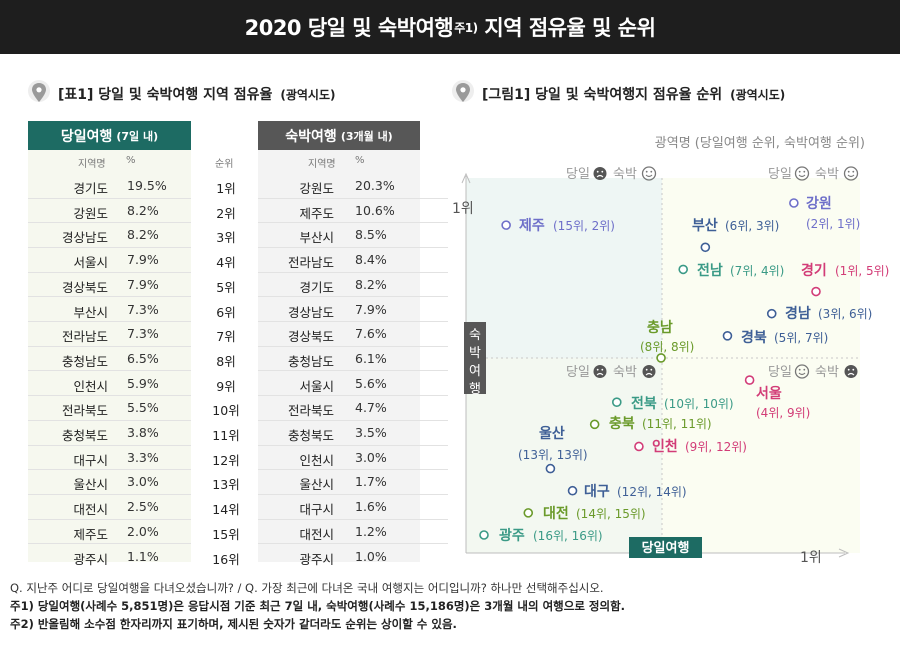 This screenshot has height=652, width=900. I want to click on stay-region-cell: 전라북도, so click(310, 411).